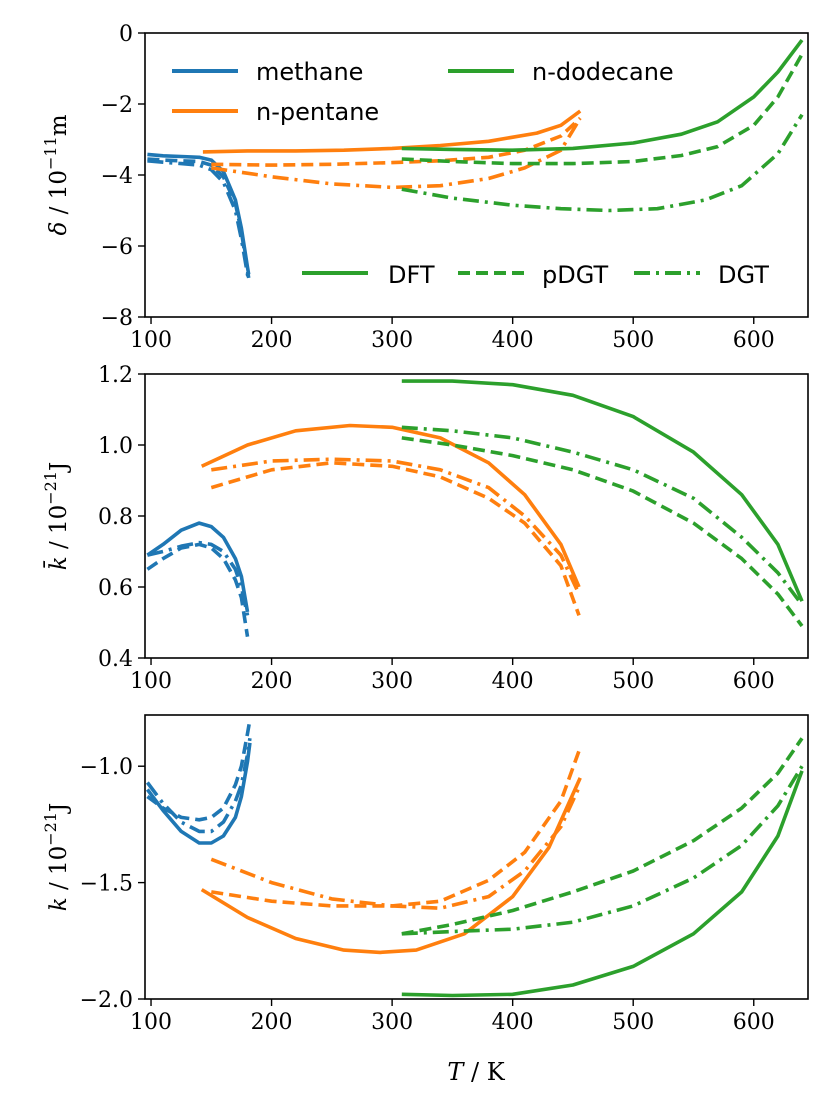 The height and width of the screenshot is (1110, 830). I want to click on y-tick-label: −8, so click(117, 318).